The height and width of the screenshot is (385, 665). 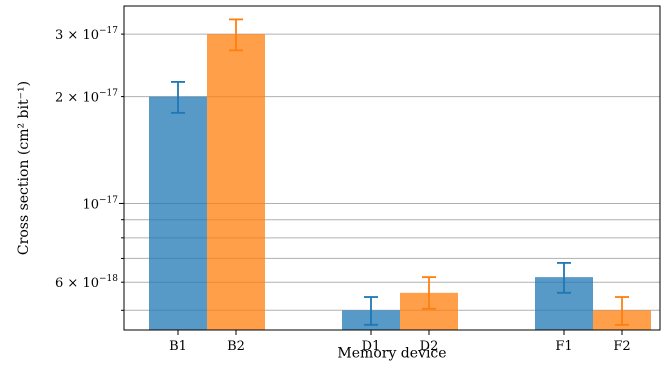 What do you see at coordinates (236, 346) in the screenshot?
I see `x-tick-label-b2: B2` at bounding box center [236, 346].